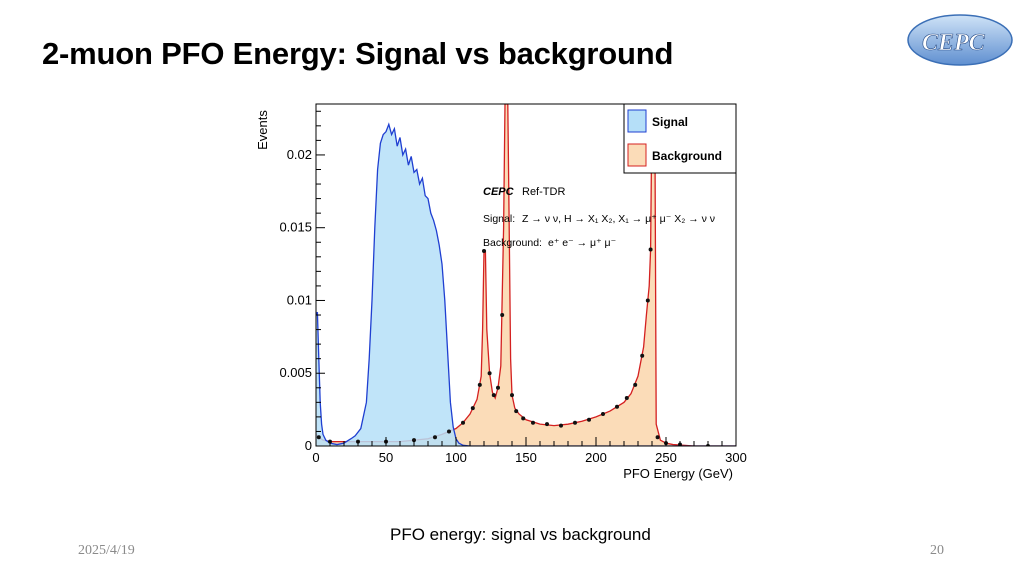 The image size is (1024, 576). I want to click on y-tick-label: 0, so click(308, 445).